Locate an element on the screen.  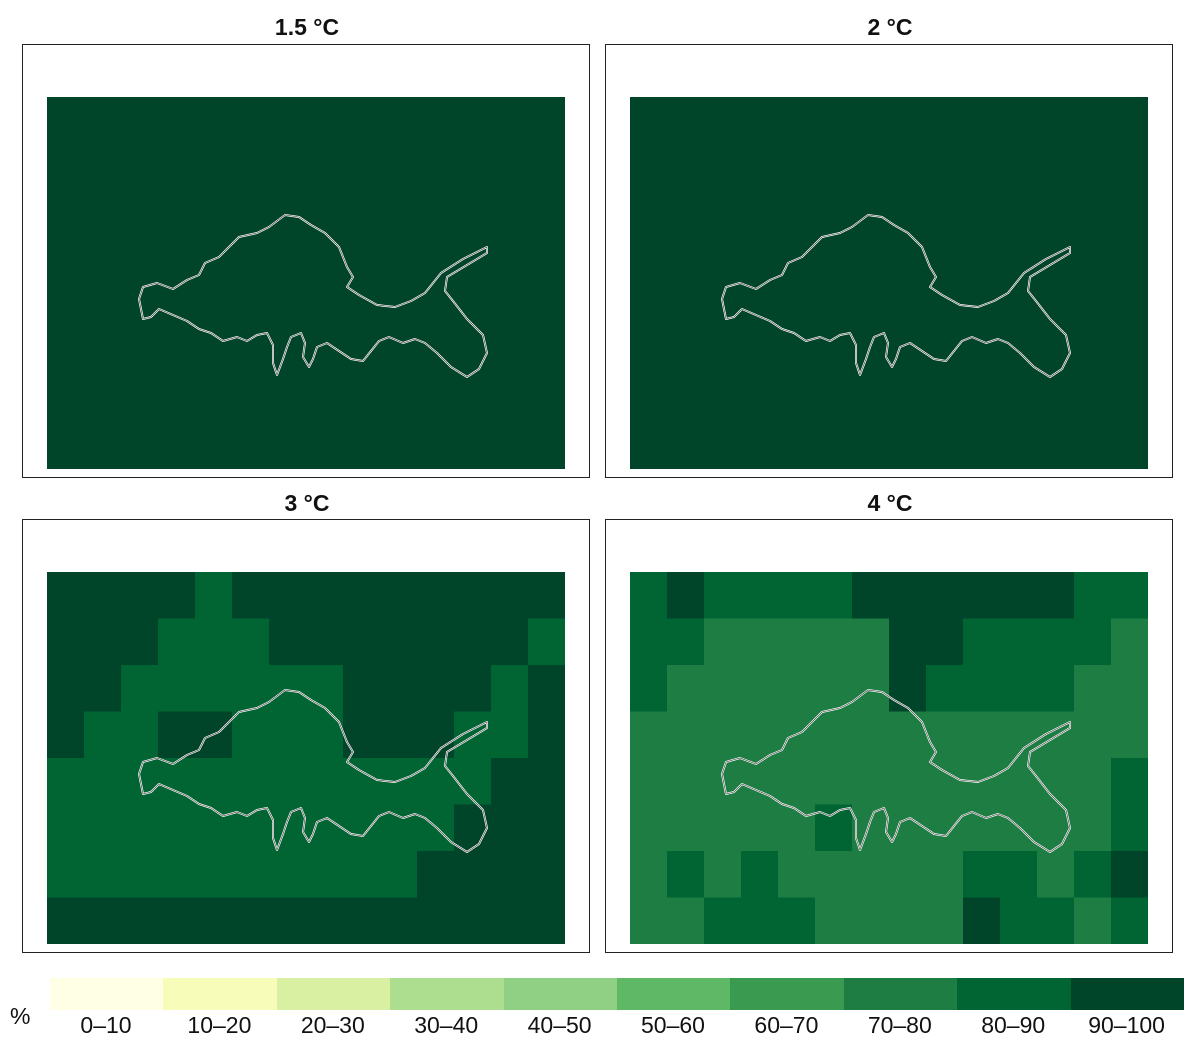
legend-label: 10–20 is located at coordinates (219, 1025).